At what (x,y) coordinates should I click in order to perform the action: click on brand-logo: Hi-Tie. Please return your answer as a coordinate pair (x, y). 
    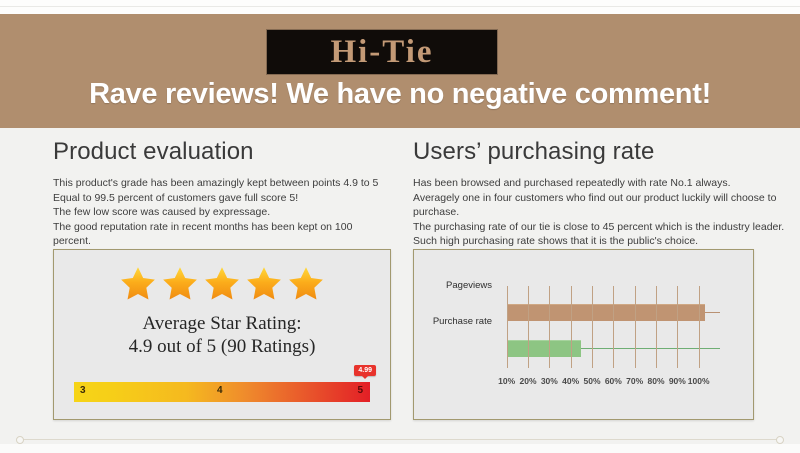
    Looking at the image, I should click on (382, 52).